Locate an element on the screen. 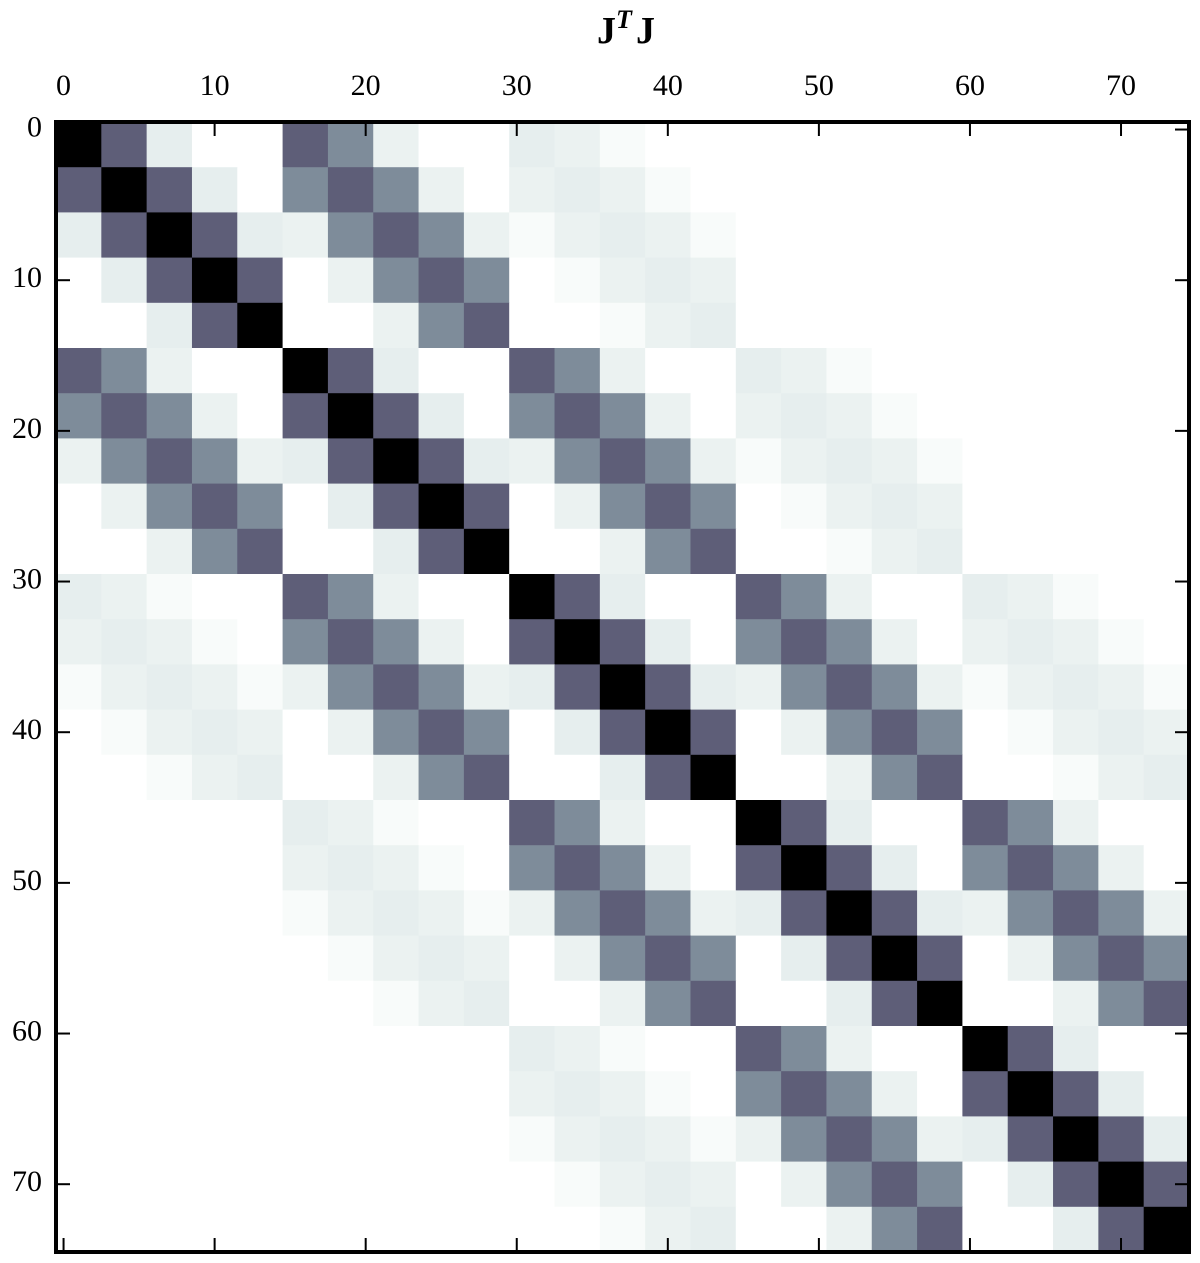  title-superscript: T is located at coordinates (624, 19).